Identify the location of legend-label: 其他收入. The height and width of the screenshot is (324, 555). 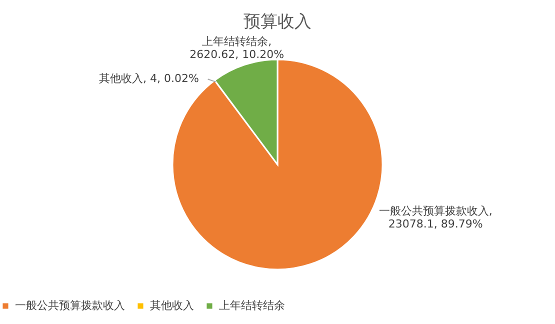
(172, 305).